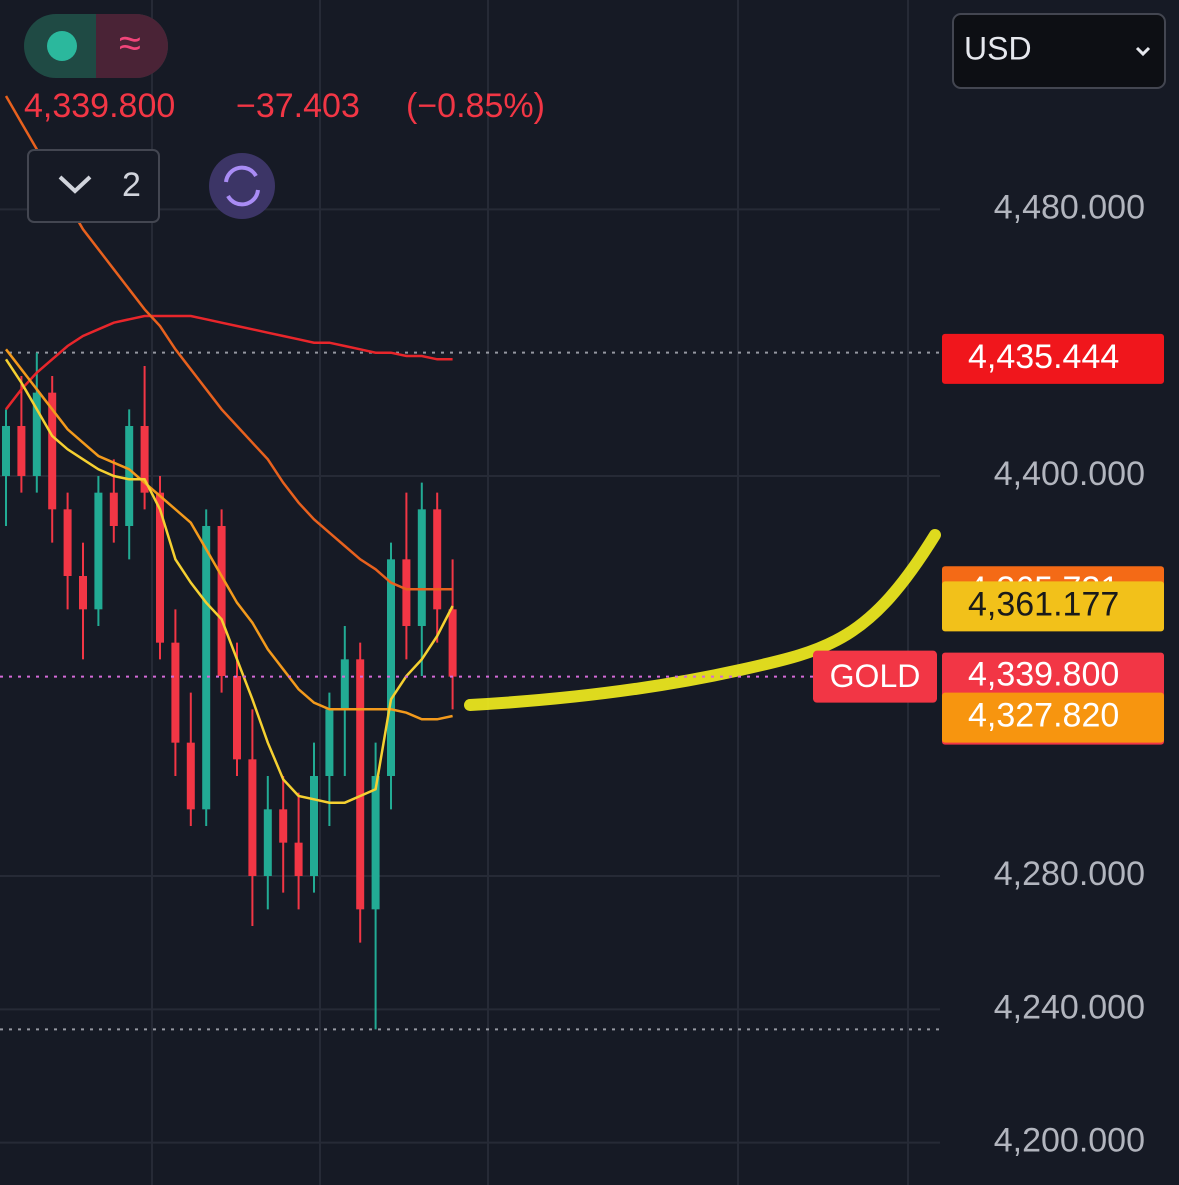 Image resolution: width=1179 pixels, height=1185 pixels. What do you see at coordinates (62, 46) in the screenshot?
I see `dot-icon` at bounding box center [62, 46].